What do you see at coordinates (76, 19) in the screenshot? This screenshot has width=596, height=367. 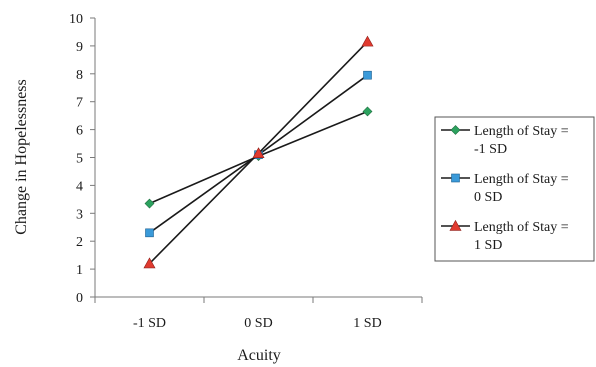 I see `y-tick-label: 10` at bounding box center [76, 19].